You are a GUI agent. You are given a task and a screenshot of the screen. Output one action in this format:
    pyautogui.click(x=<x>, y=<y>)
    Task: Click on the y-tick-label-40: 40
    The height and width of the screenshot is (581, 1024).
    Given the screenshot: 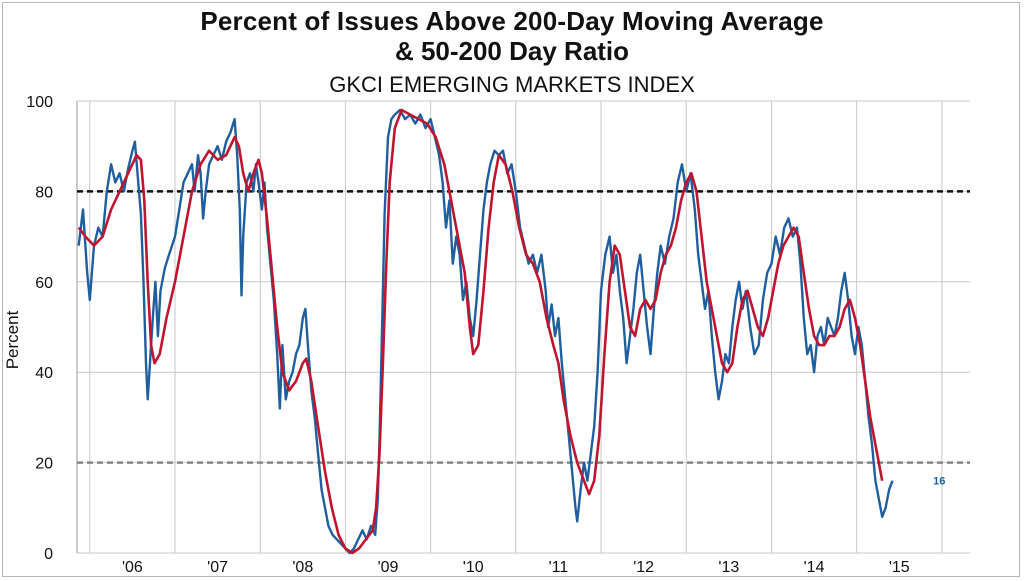 What is the action you would take?
    pyautogui.click(x=44, y=373)
    